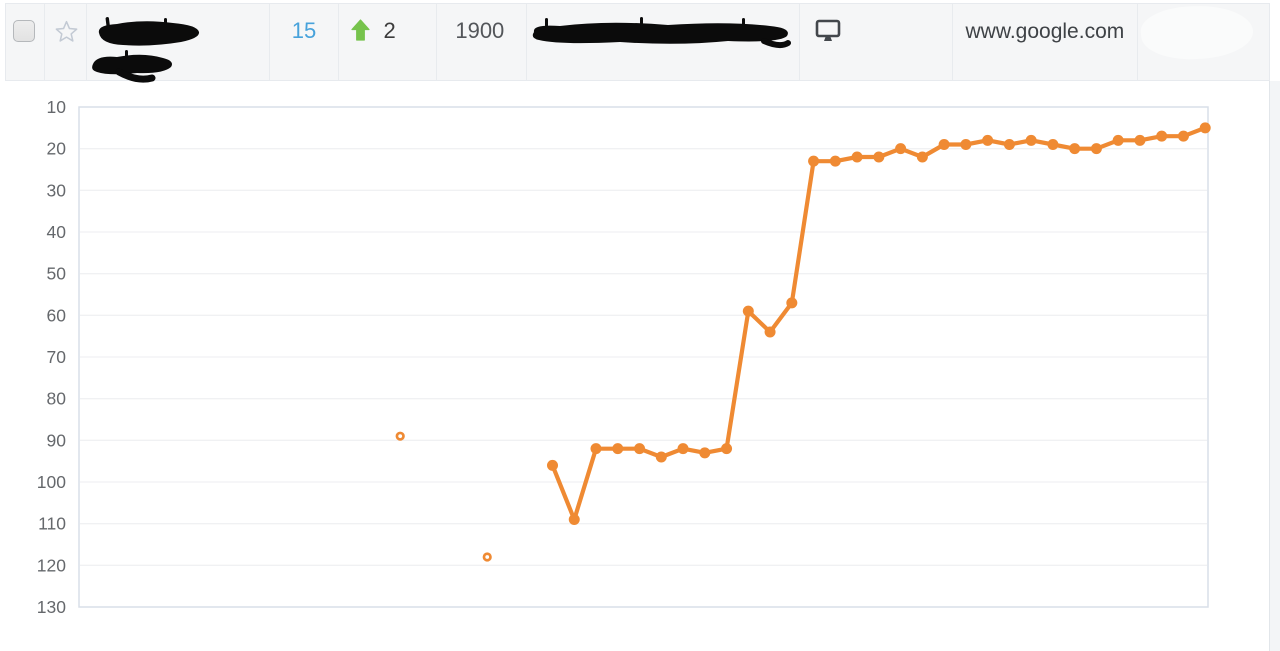  What do you see at coordinates (51, 607) in the screenshot?
I see `svg-text: 130` at bounding box center [51, 607].